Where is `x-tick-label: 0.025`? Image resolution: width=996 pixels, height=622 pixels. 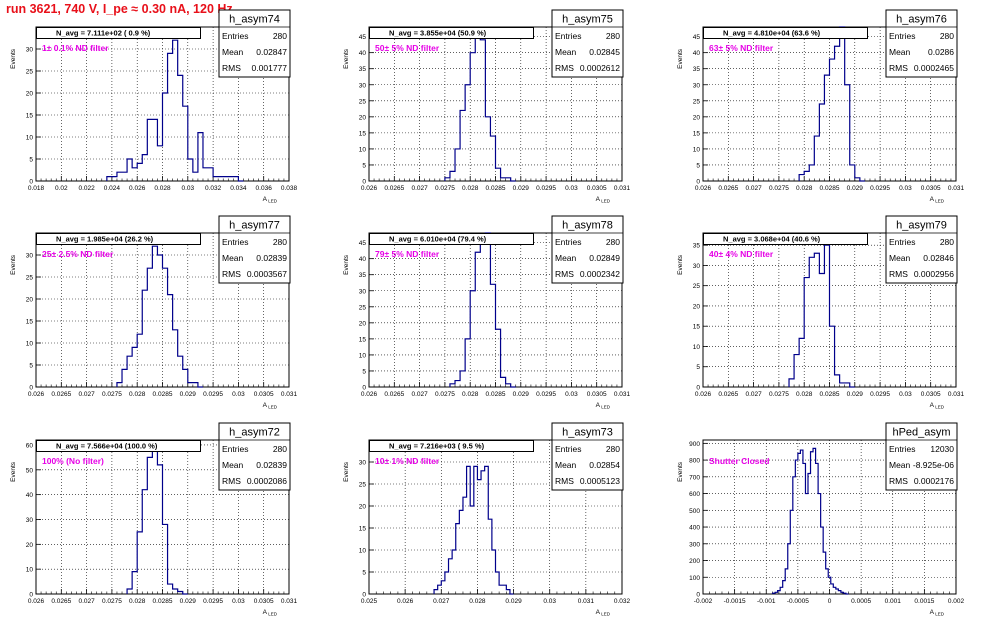
x-tick-label: 0.025 is located at coordinates (369, 601).